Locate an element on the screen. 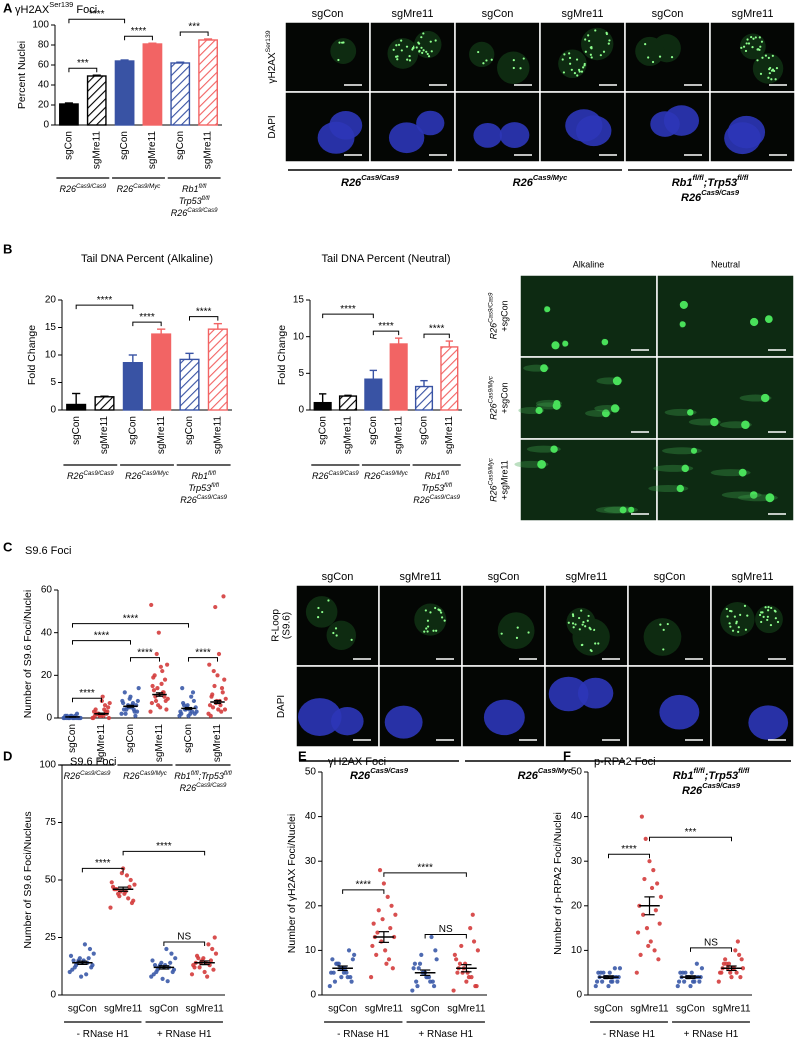  label: R-Loop is located at coordinates (275, 625).